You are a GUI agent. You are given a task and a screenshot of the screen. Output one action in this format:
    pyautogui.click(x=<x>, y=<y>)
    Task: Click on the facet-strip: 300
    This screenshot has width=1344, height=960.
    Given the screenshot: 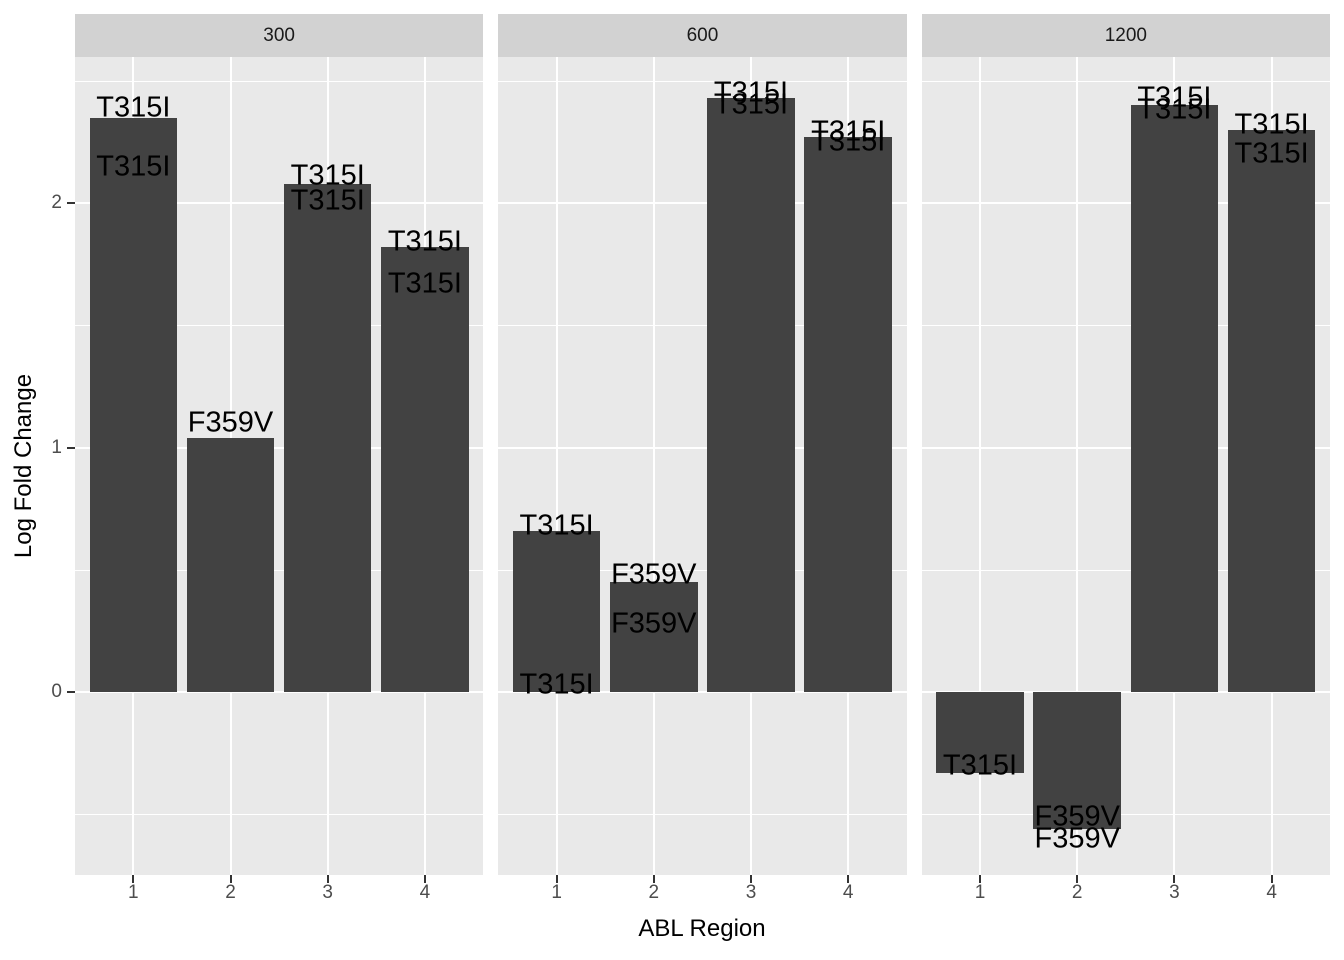 What is the action you would take?
    pyautogui.click(x=279, y=35)
    